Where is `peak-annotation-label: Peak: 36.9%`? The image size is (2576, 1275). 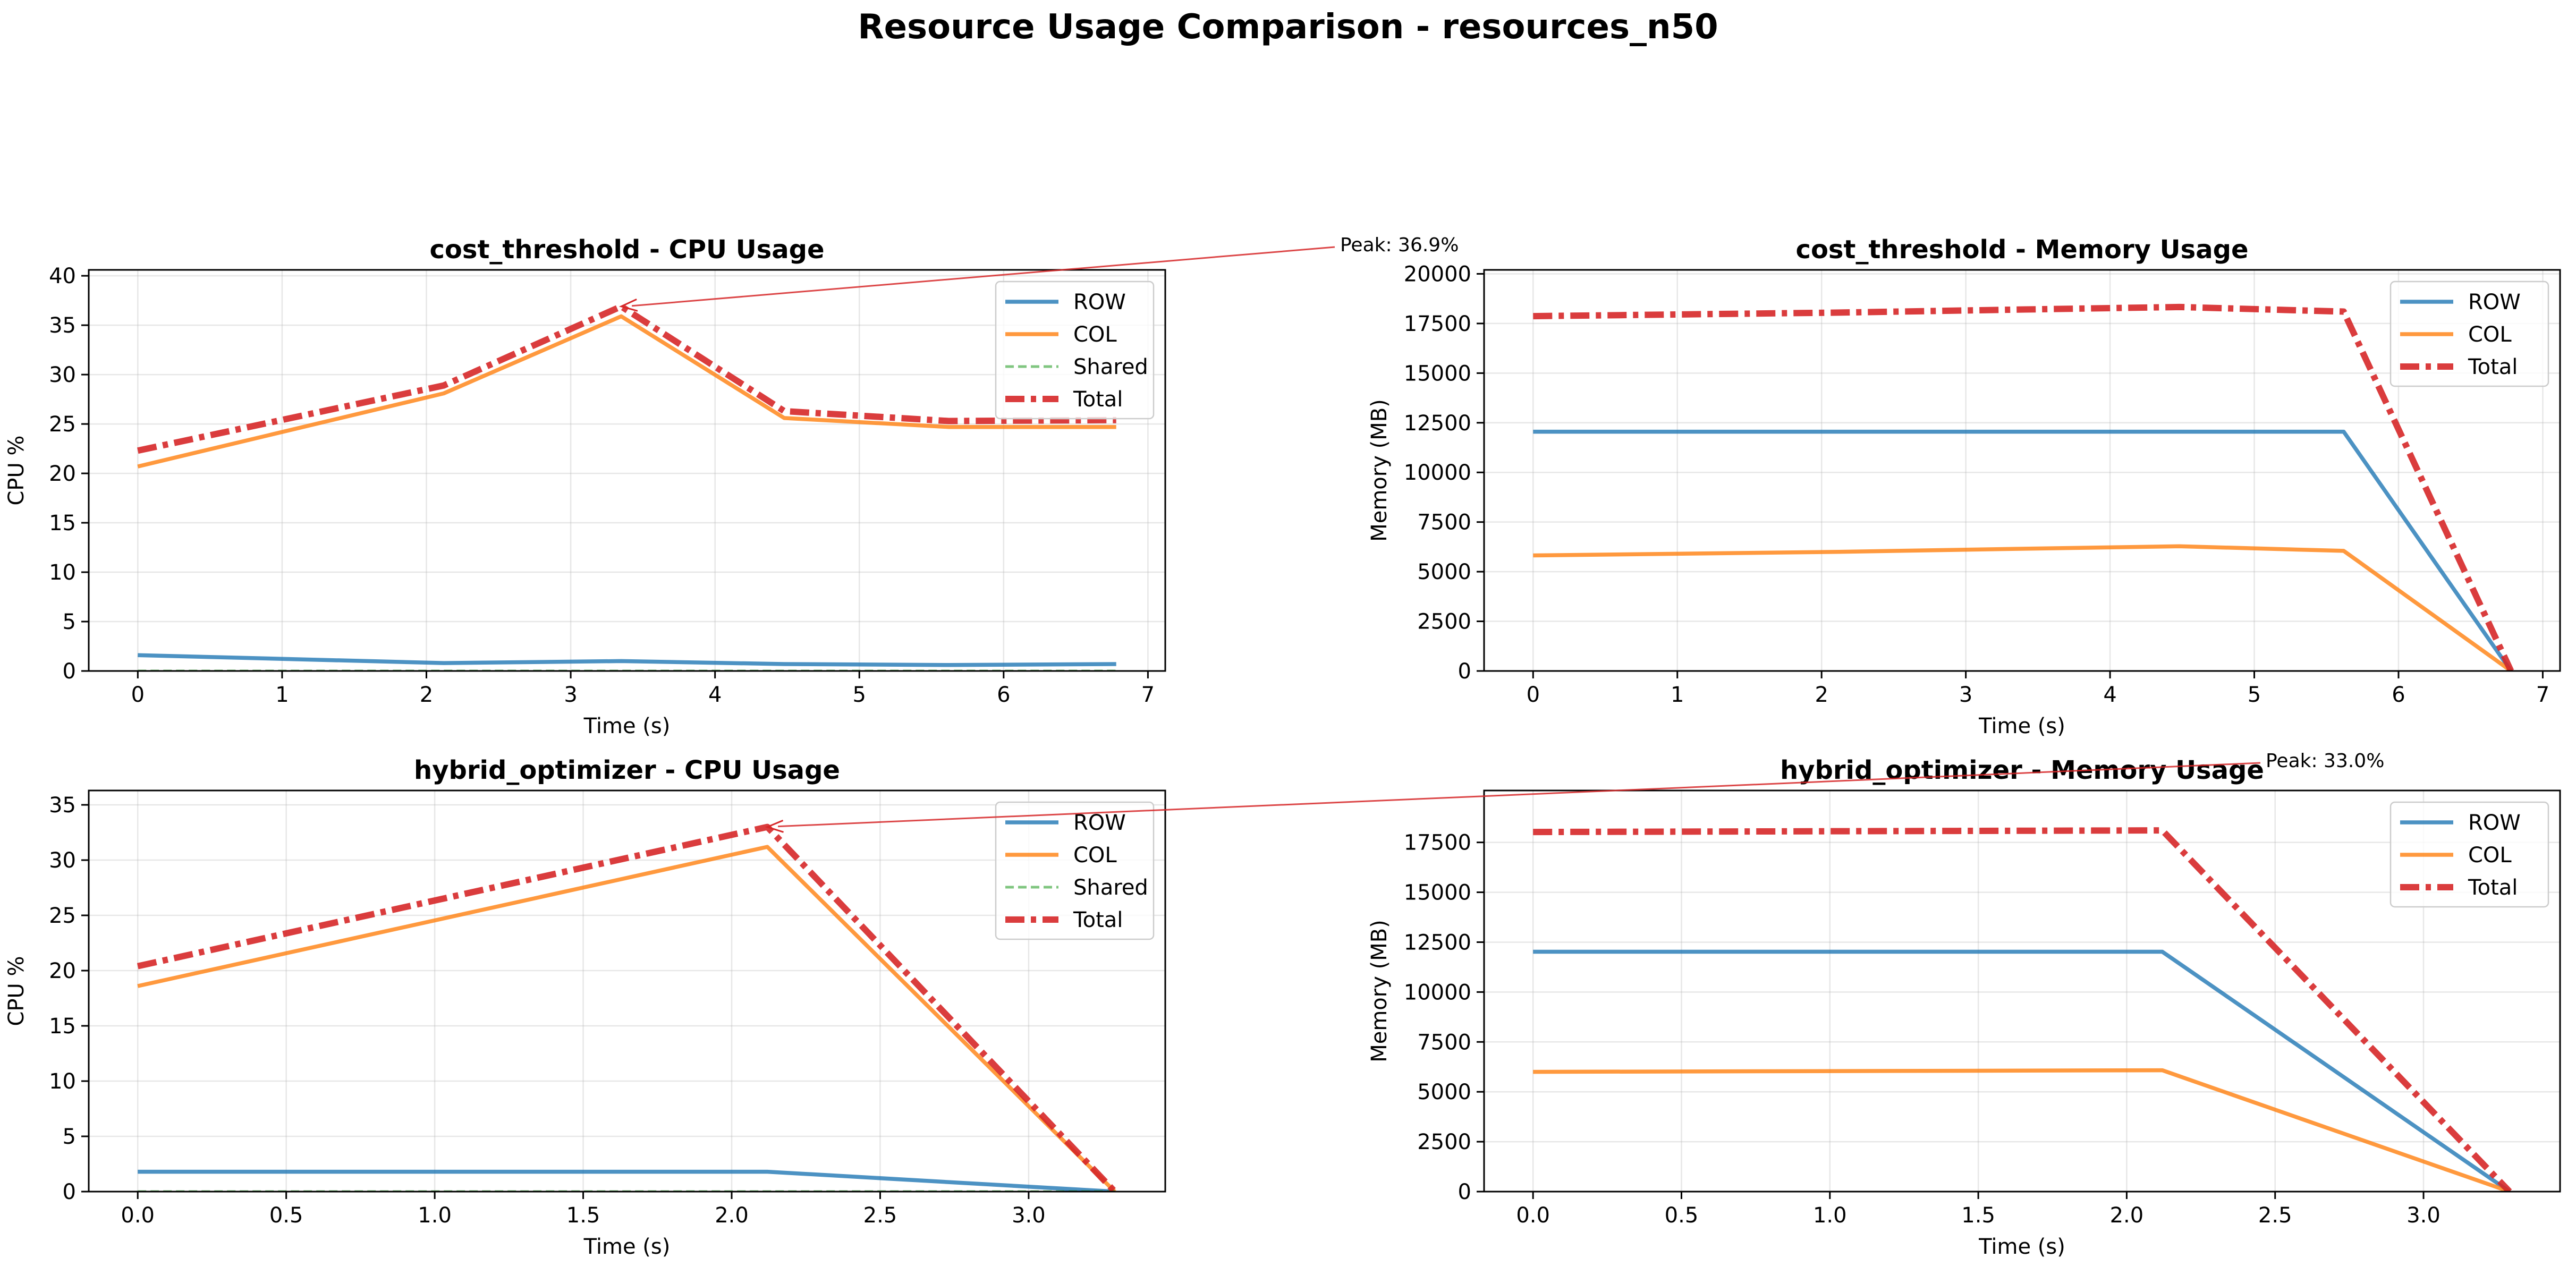 peak-annotation-label: Peak: 36.9% is located at coordinates (1399, 245).